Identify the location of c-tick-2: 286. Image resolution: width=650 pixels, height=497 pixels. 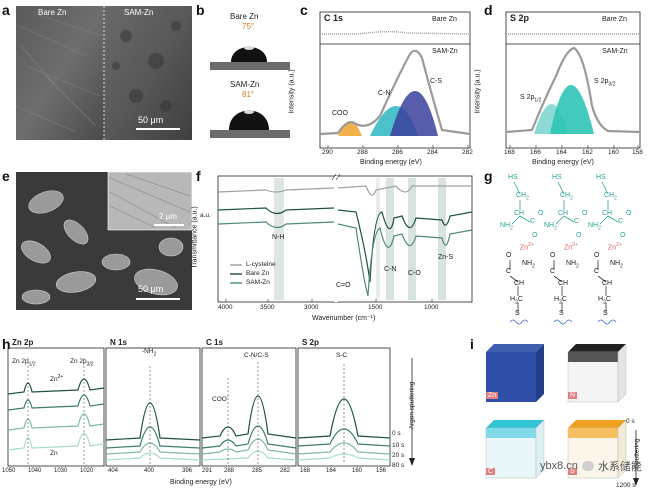
(397, 152).